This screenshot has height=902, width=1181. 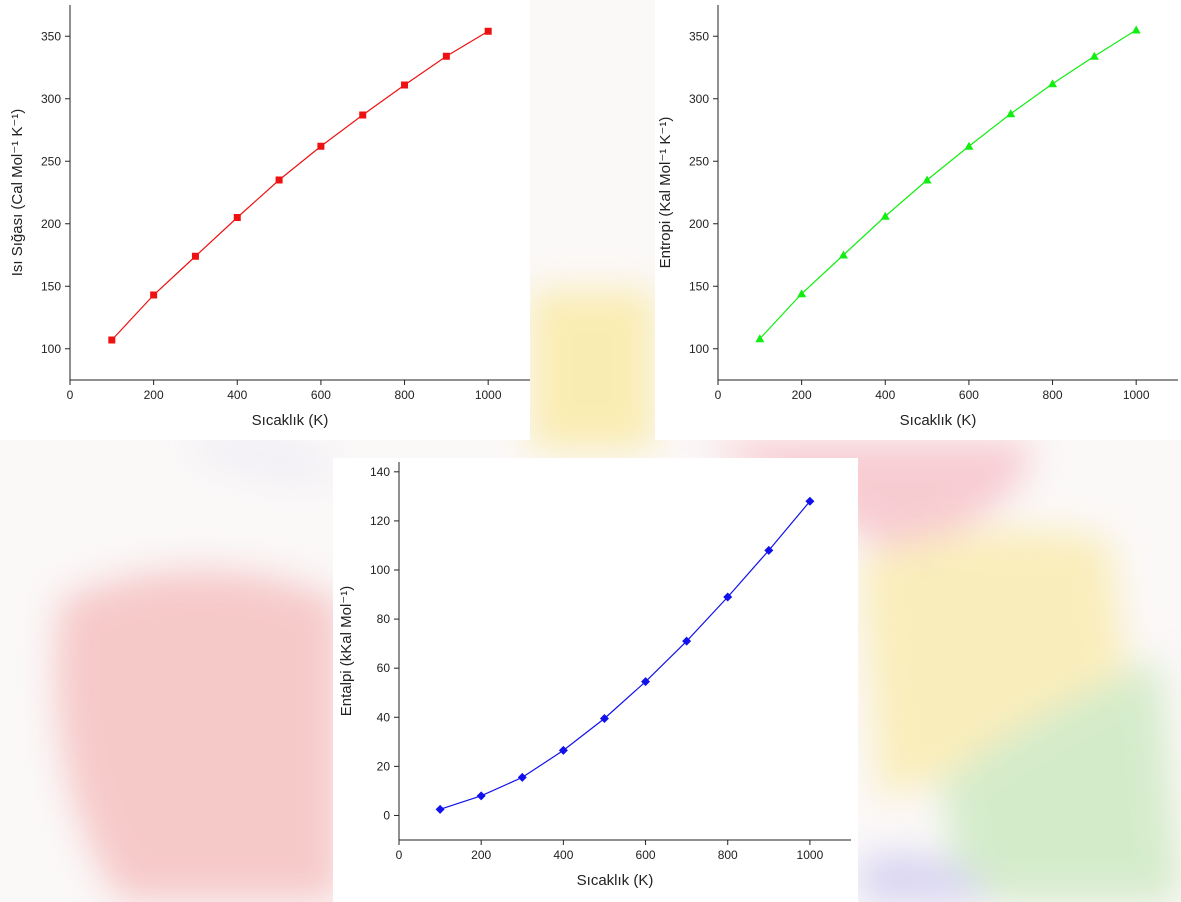 I want to click on y-axis-label: Entropi (Kal Mol⁻¹ K⁻¹), so click(x=665, y=193).